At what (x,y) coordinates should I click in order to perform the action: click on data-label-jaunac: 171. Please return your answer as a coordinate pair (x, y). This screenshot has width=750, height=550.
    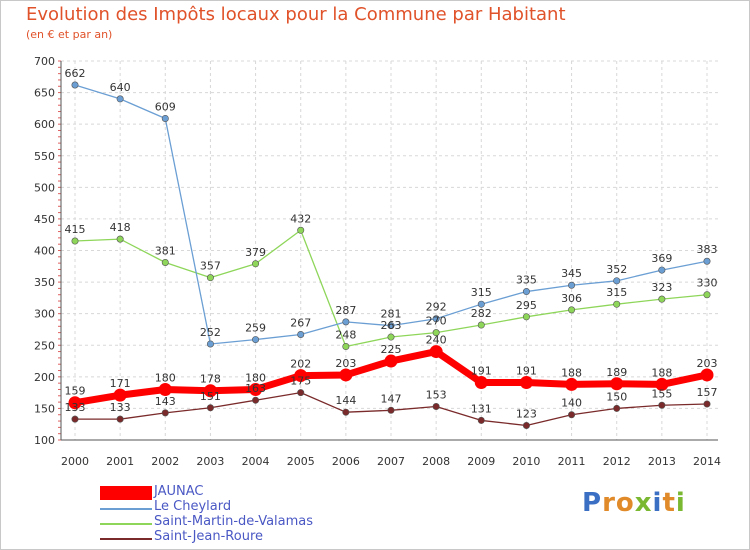
    Looking at the image, I should click on (120, 383).